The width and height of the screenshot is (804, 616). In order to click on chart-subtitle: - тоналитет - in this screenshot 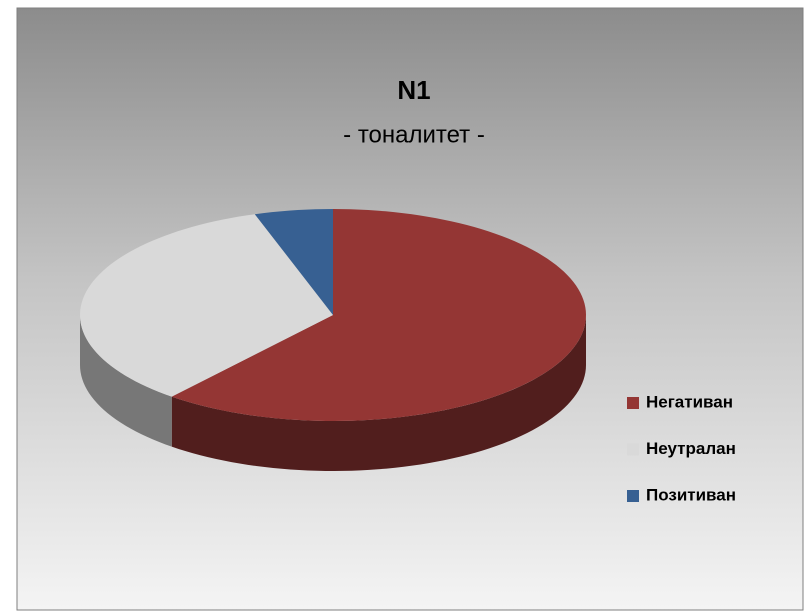, I will do `click(414, 134)`.